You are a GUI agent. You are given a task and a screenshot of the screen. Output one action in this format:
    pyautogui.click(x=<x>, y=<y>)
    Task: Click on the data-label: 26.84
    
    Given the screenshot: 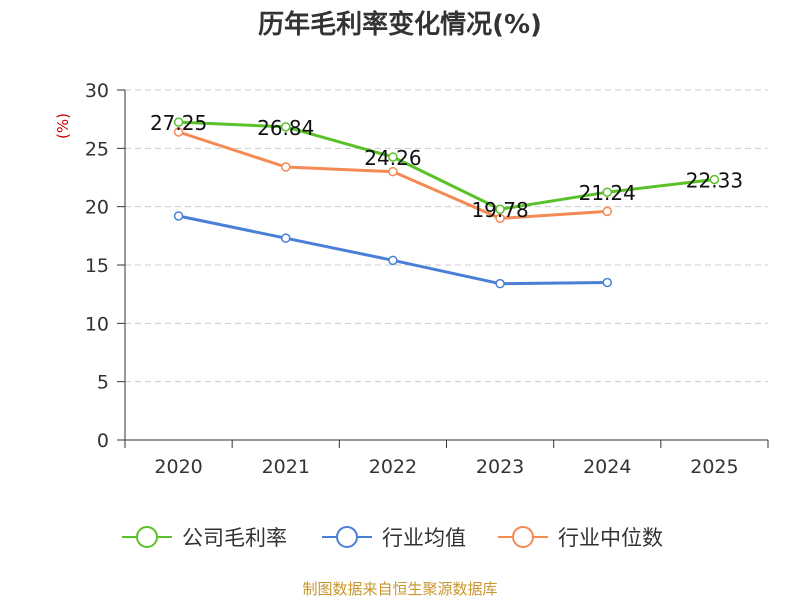 What is the action you would take?
    pyautogui.click(x=285, y=128)
    